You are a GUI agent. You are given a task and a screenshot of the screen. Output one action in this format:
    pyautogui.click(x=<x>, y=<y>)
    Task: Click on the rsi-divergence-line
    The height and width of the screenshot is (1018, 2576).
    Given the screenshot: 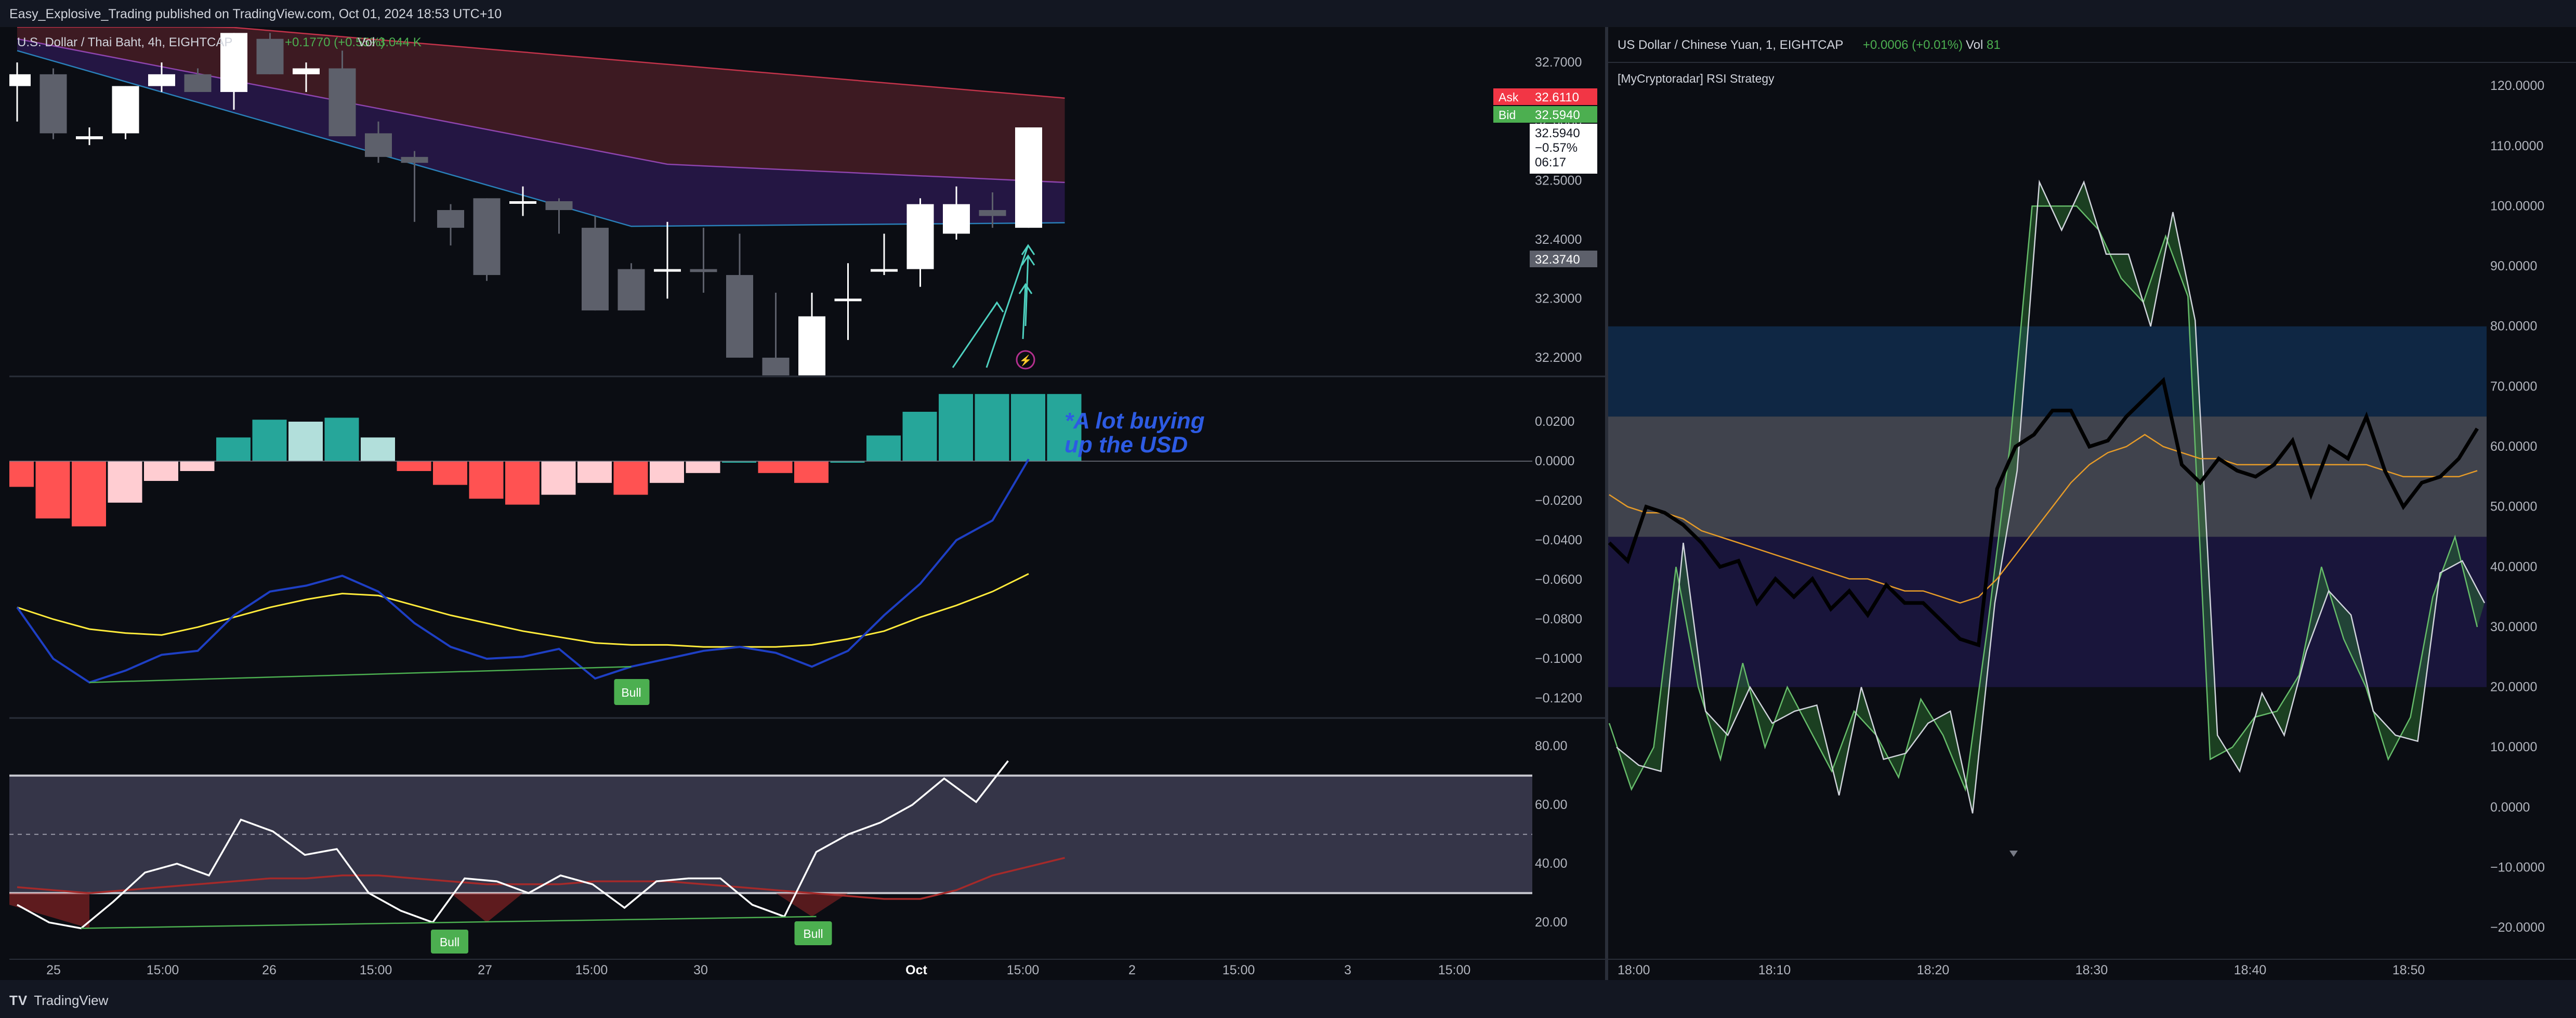 What is the action you would take?
    pyautogui.click(x=449, y=923)
    